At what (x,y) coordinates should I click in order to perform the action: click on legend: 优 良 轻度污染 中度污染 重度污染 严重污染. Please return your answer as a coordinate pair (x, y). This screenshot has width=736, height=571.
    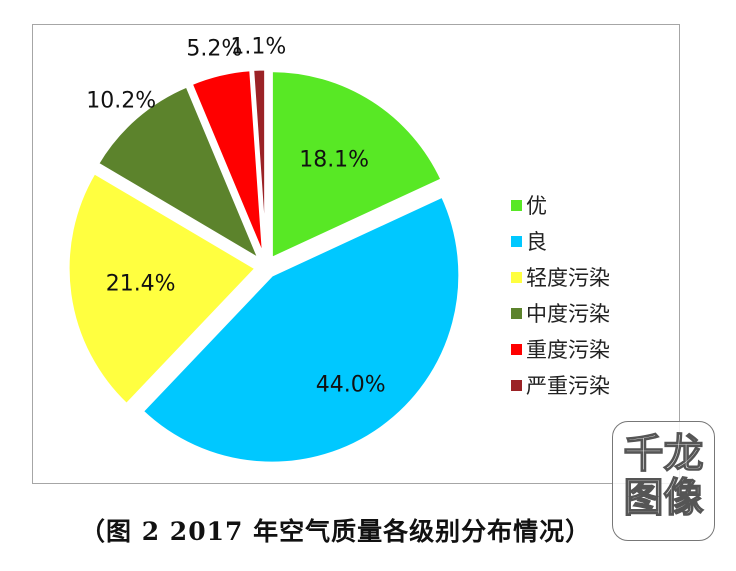
    Looking at the image, I should click on (560, 295).